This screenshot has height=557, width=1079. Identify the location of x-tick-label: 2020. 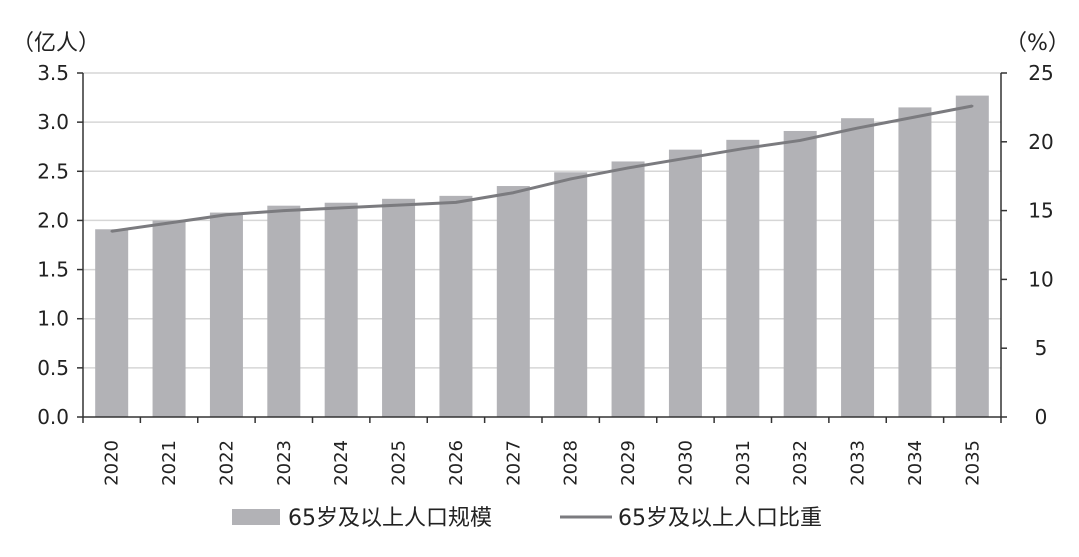
(112, 463).